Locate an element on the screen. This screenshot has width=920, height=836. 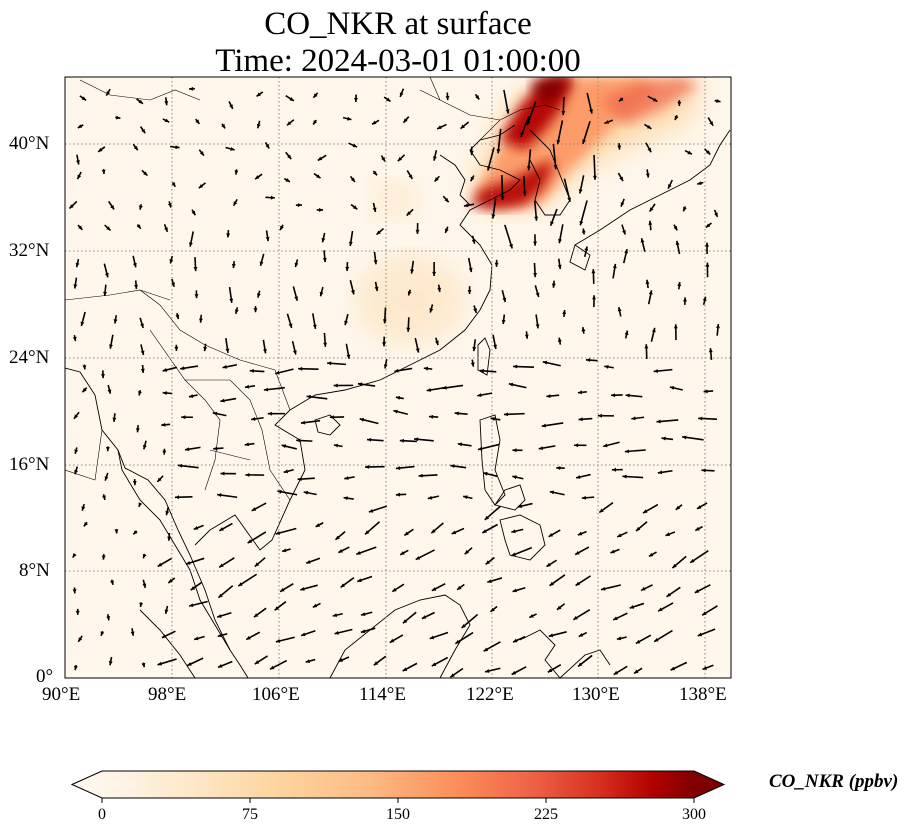
colorbar-ticks is located at coordinates (398, 800).